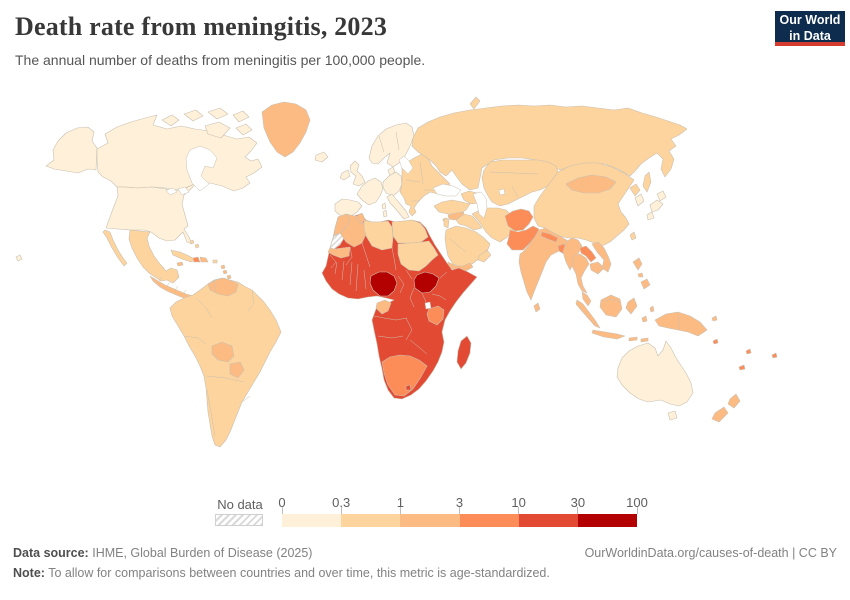 The image size is (850, 600). I want to click on map-region-oman, so click(484, 256).